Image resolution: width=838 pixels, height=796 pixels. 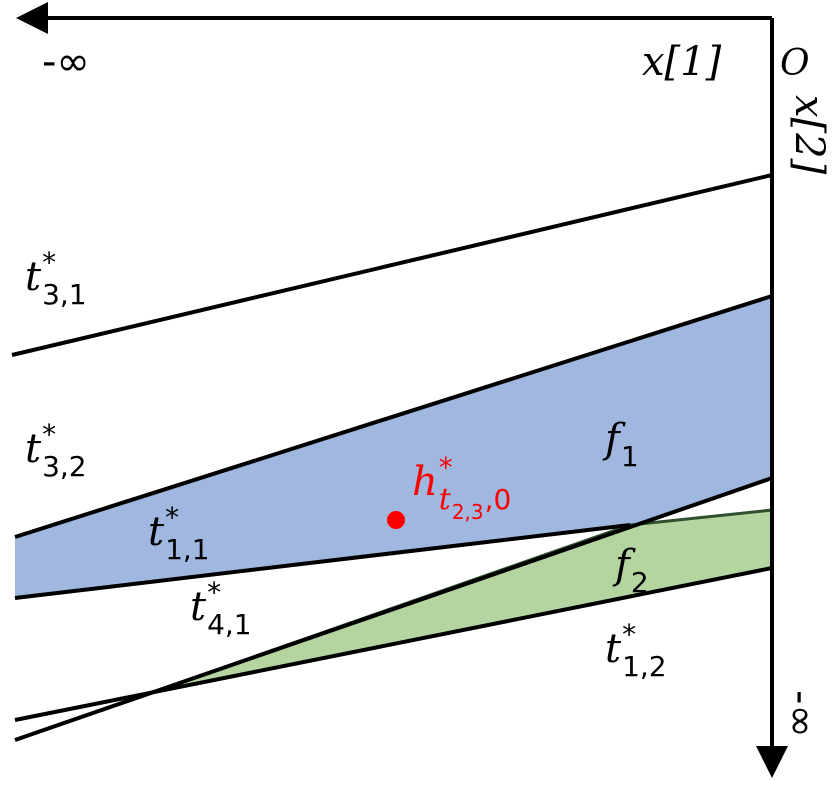 What do you see at coordinates (795, 63) in the screenshot?
I see `origin-label: O` at bounding box center [795, 63].